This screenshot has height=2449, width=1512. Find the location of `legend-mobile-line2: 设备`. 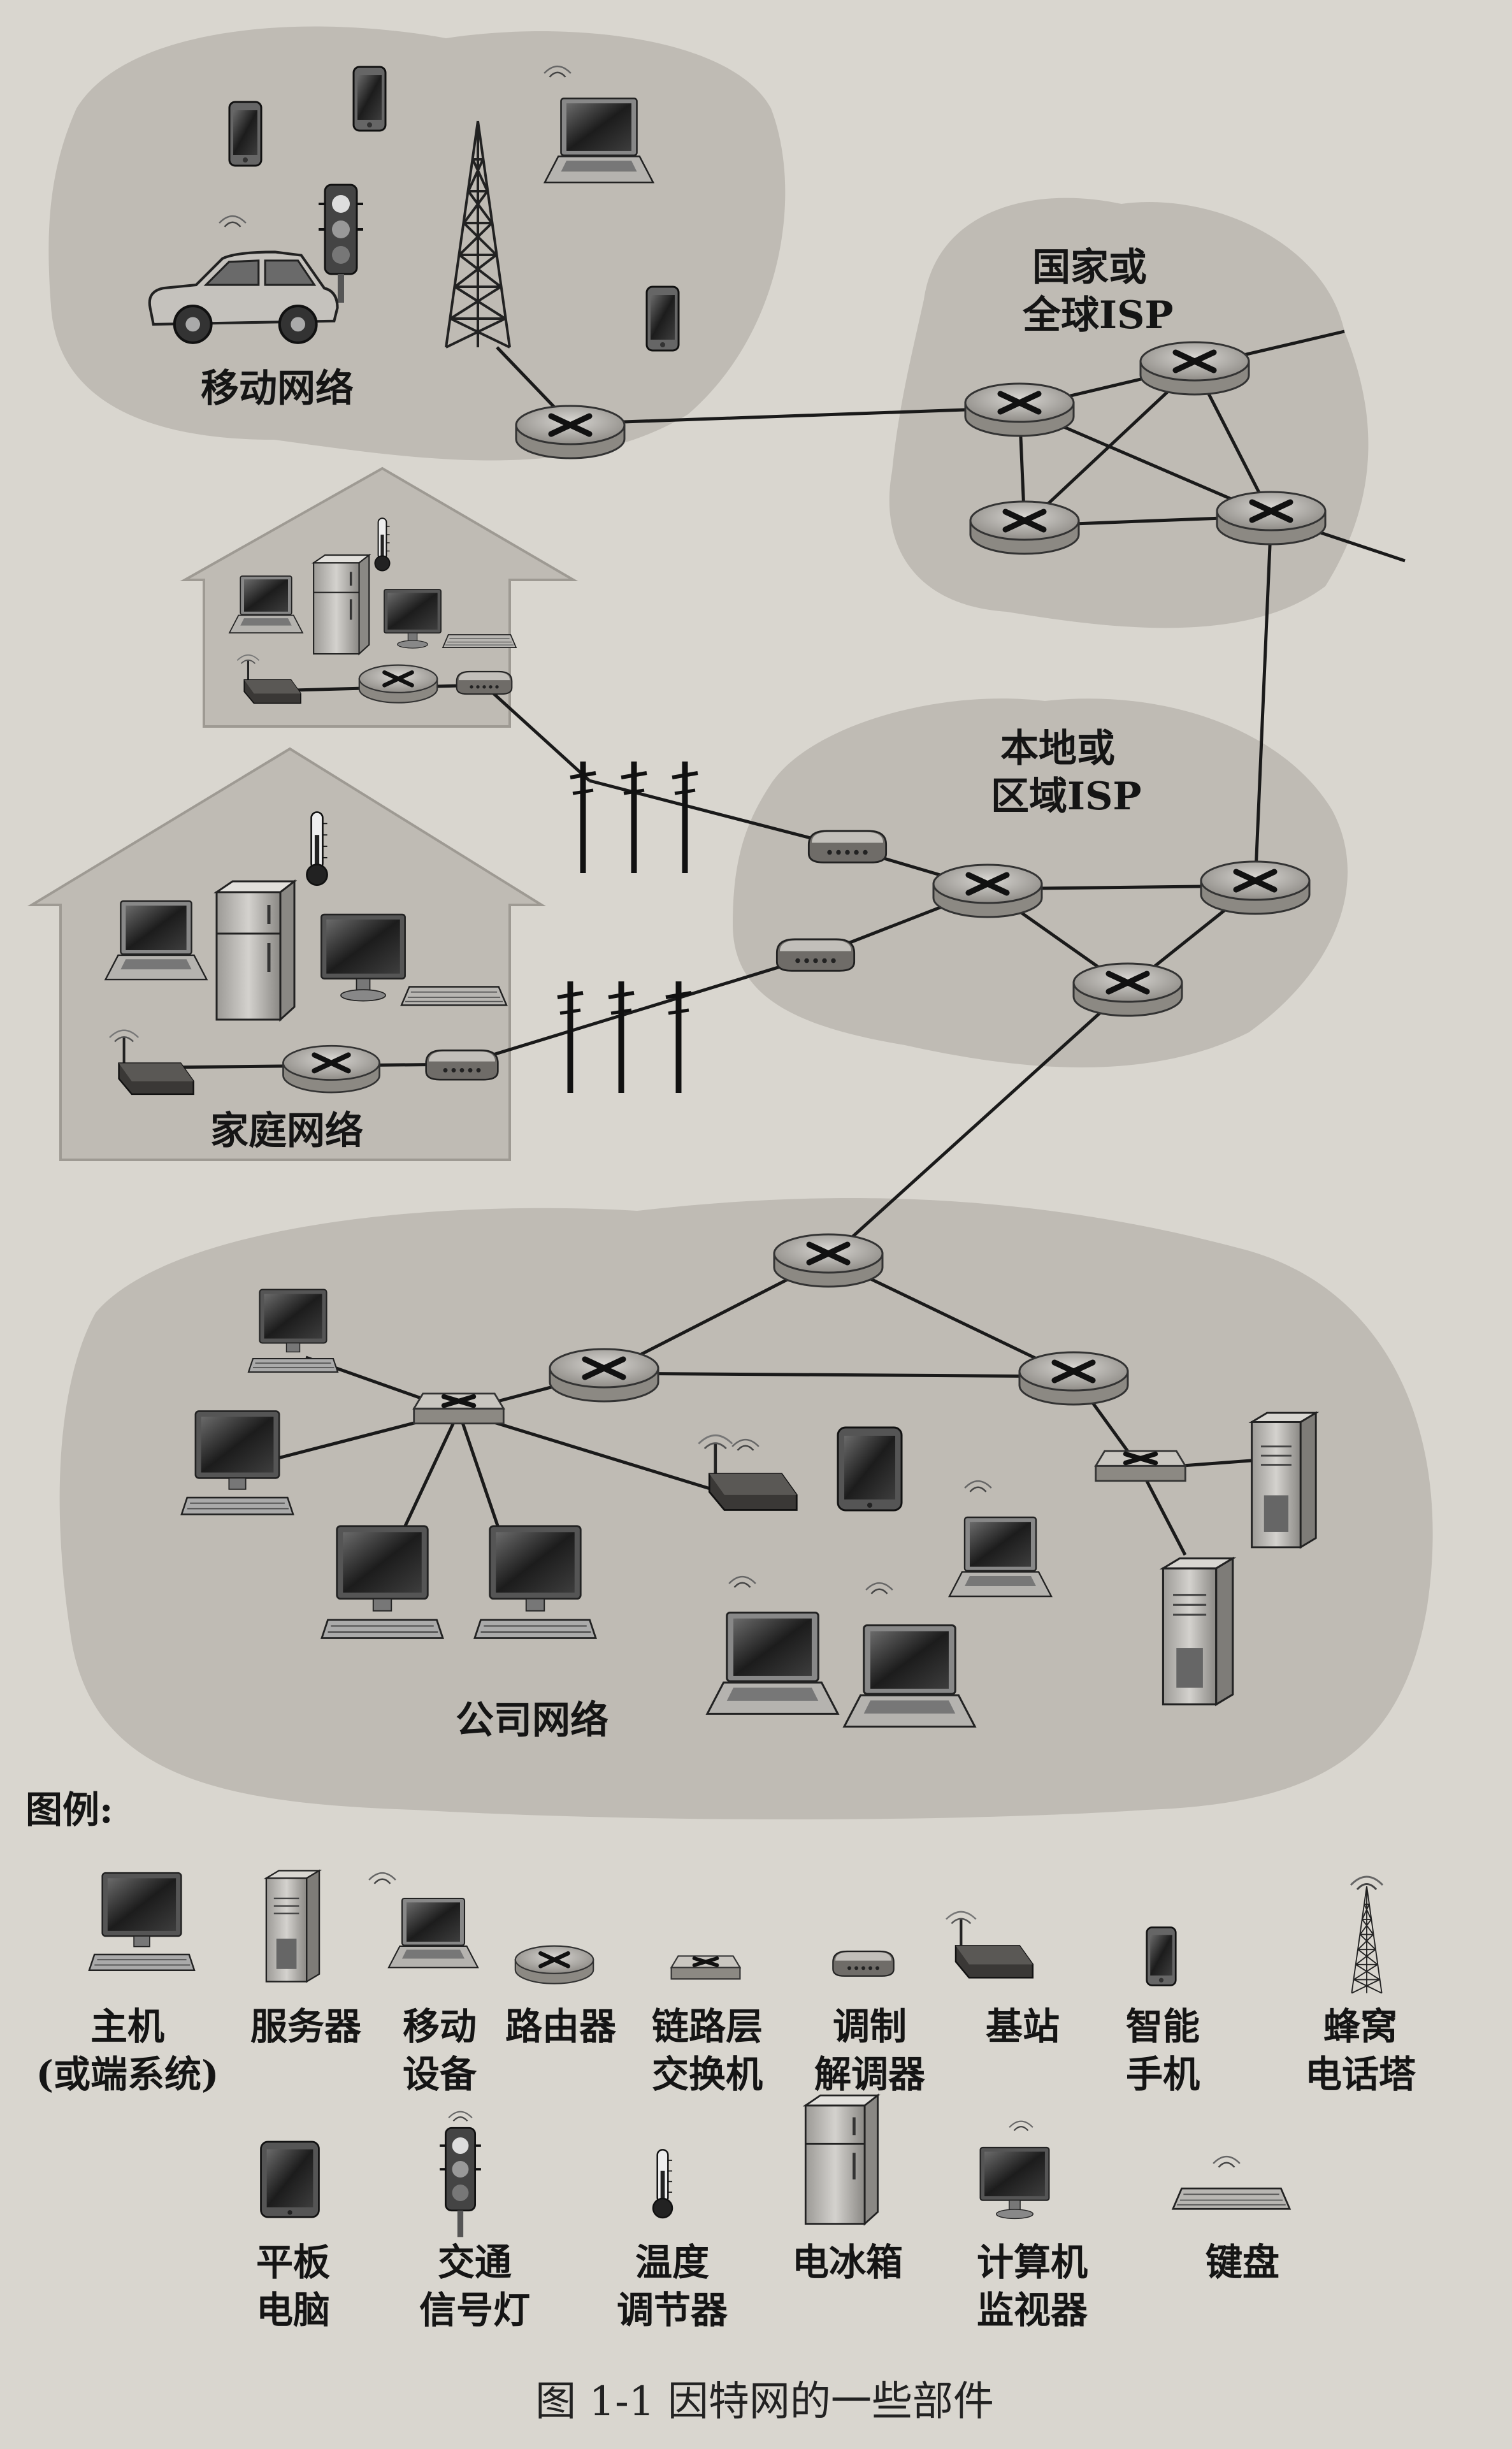

legend-mobile-line2: 设备 is located at coordinates (440, 2074).